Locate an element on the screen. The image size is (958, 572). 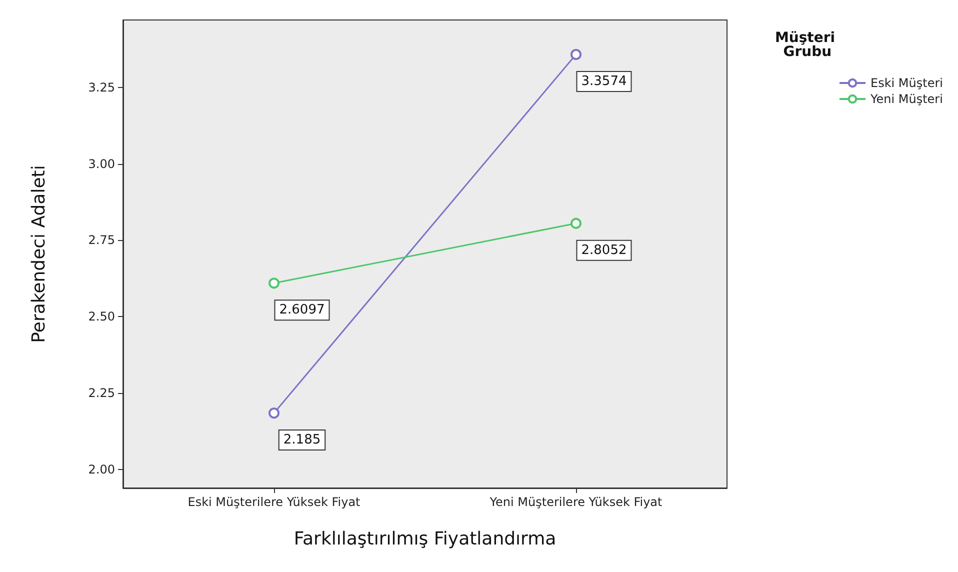
y-tick-label: 3.00 is located at coordinates (101, 163).